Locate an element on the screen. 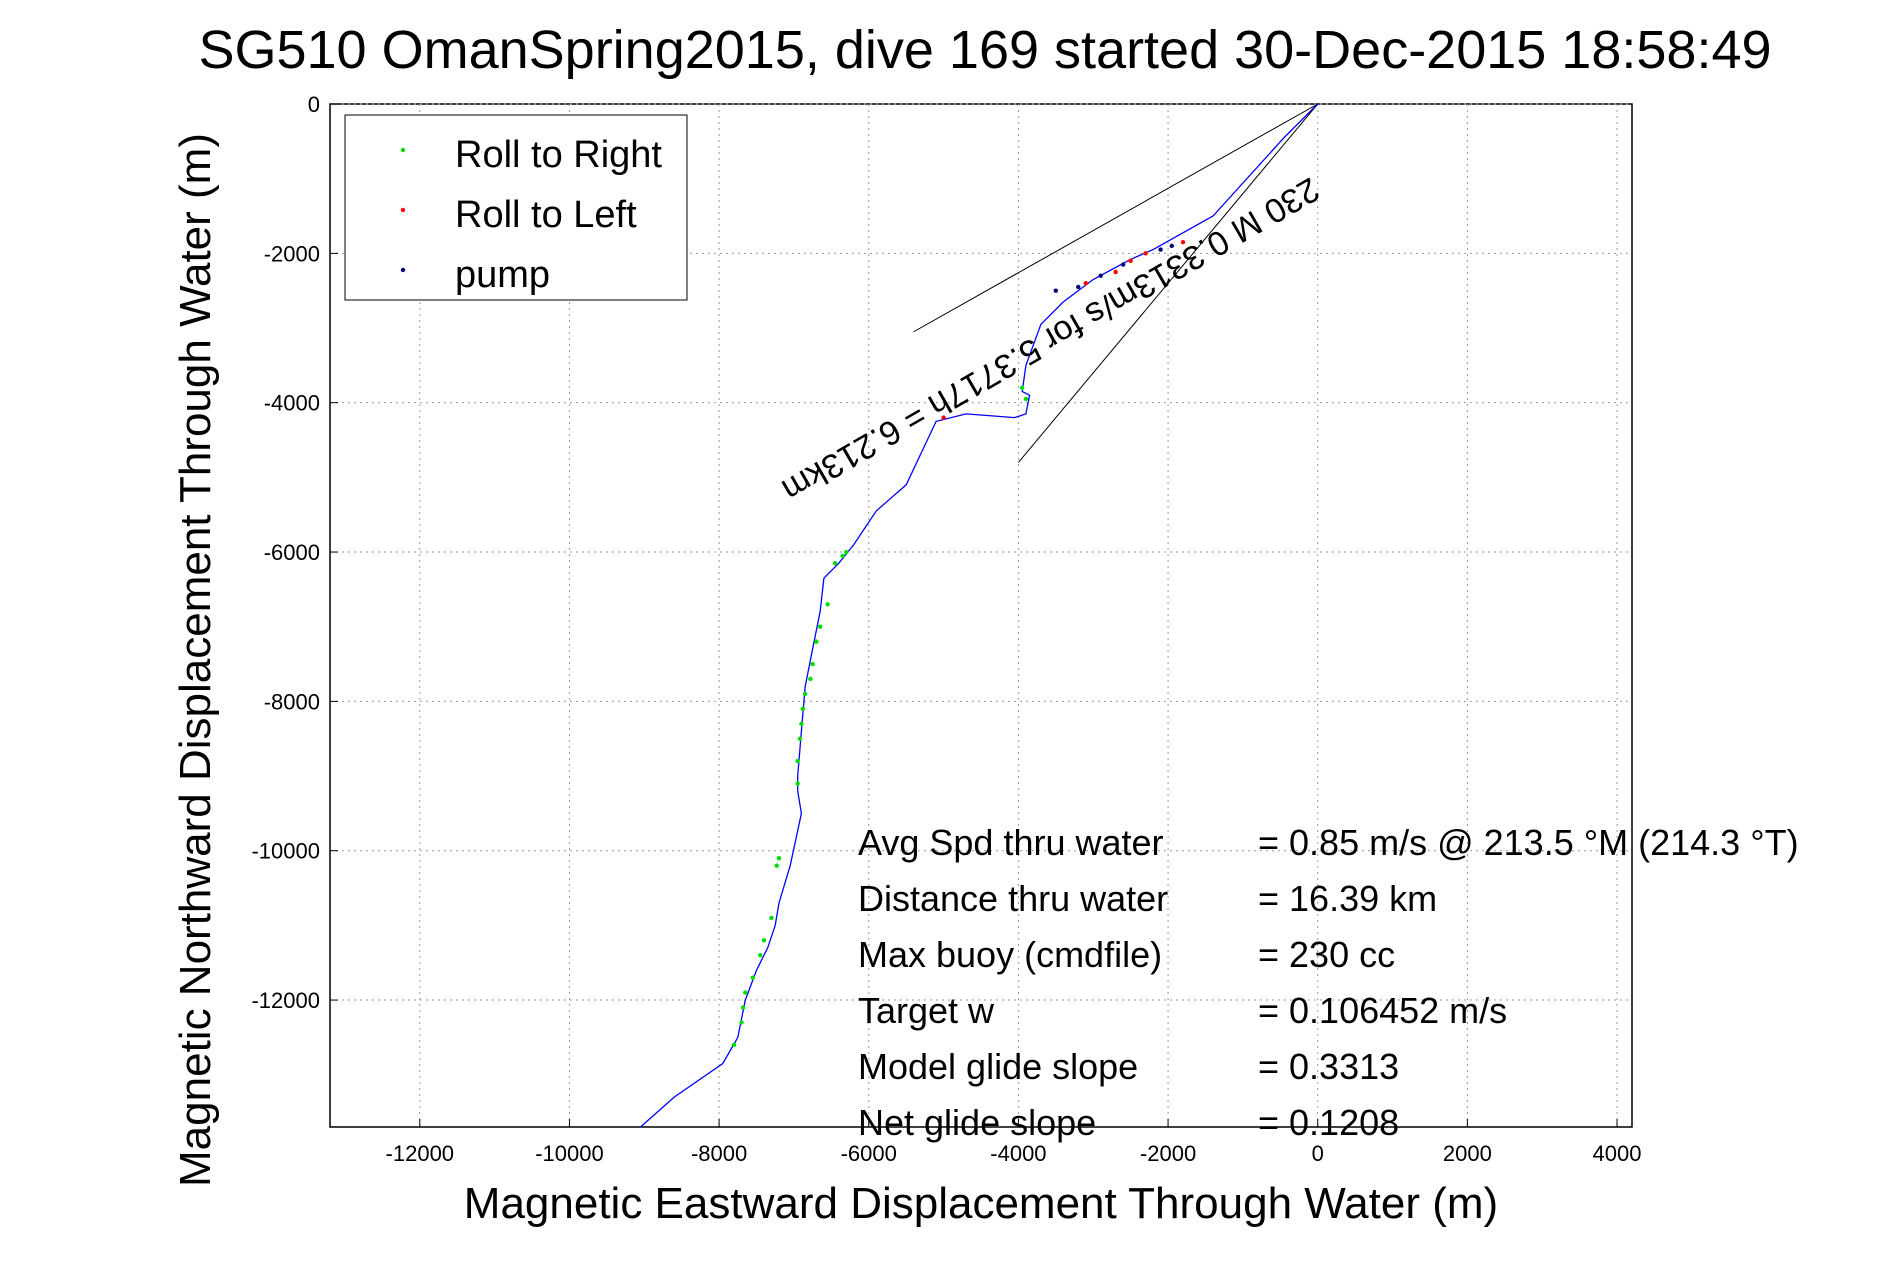 This screenshot has width=1891, height=1262. stat-value: = 0.1208 is located at coordinates (1328, 1122).